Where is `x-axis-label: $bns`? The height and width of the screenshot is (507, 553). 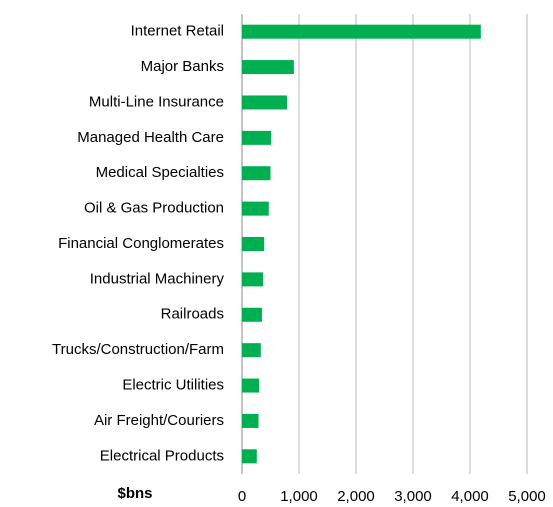 x-axis-label: $bns is located at coordinates (134, 493).